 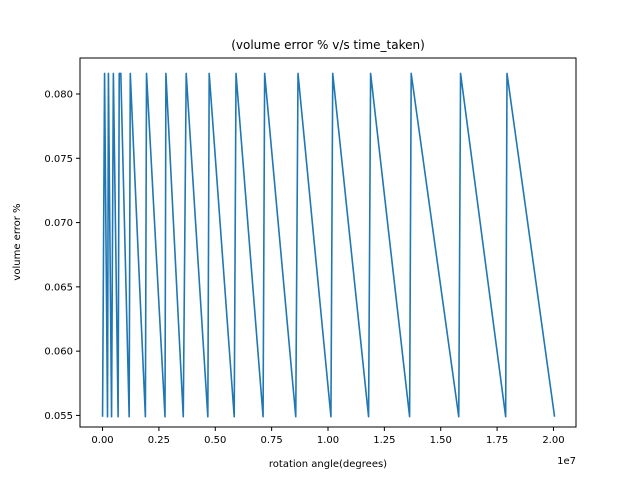 What do you see at coordinates (215, 440) in the screenshot?
I see `x-tick-label-2: 0.50` at bounding box center [215, 440].